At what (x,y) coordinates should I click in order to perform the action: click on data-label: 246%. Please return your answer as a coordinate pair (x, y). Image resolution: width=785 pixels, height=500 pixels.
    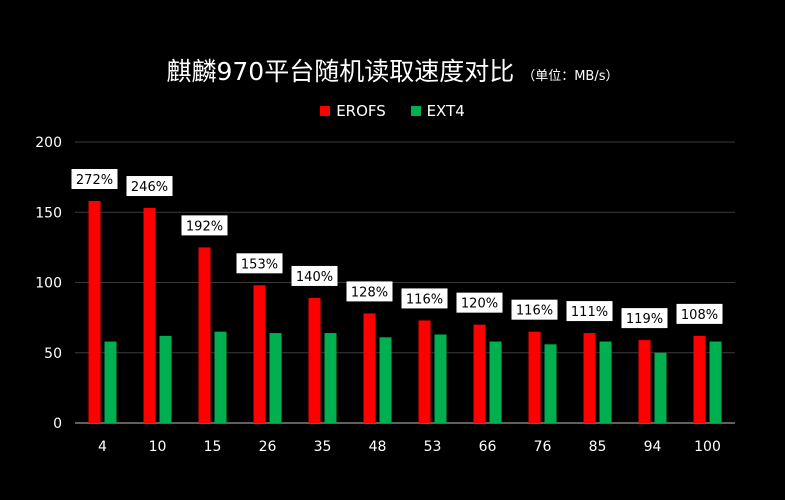
    Looking at the image, I should click on (149, 187).